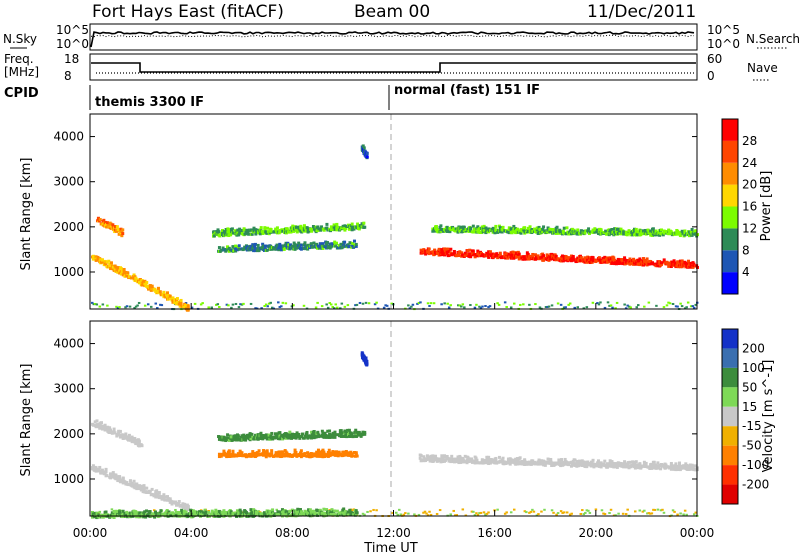 The image size is (800, 554). Describe the element at coordinates (766, 206) in the screenshot. I see `power-colorbar-label: Power [dB]` at that location.